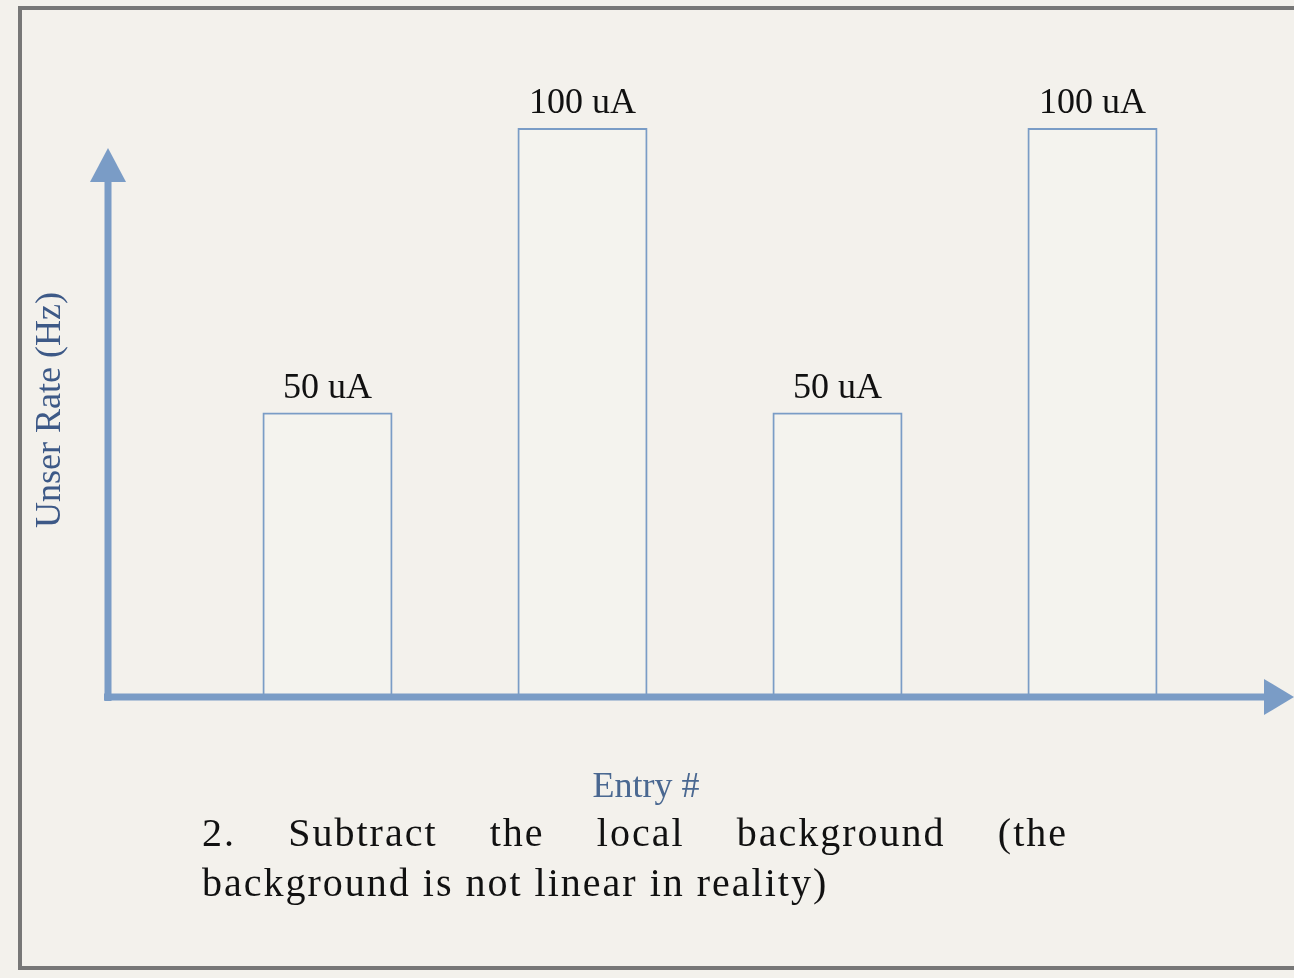 This screenshot has width=1294, height=978. I want to click on y-axis-title: Unser Rate (Hz), so click(48, 410).